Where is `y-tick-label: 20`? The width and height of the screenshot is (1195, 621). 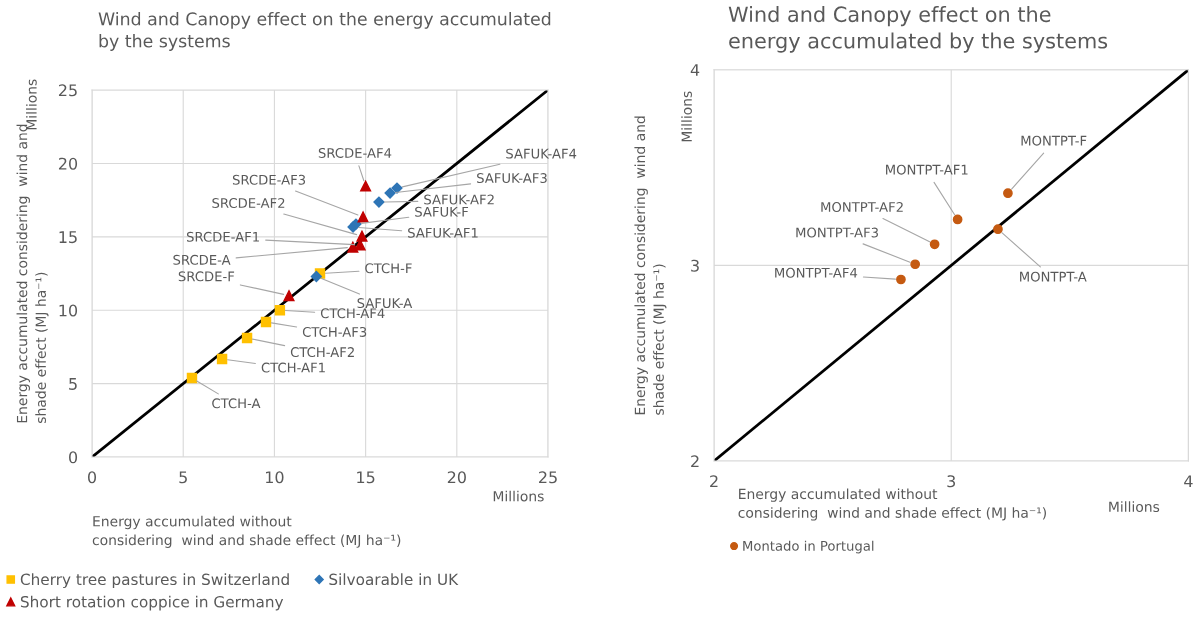
y-tick-label: 20 is located at coordinates (68, 163).